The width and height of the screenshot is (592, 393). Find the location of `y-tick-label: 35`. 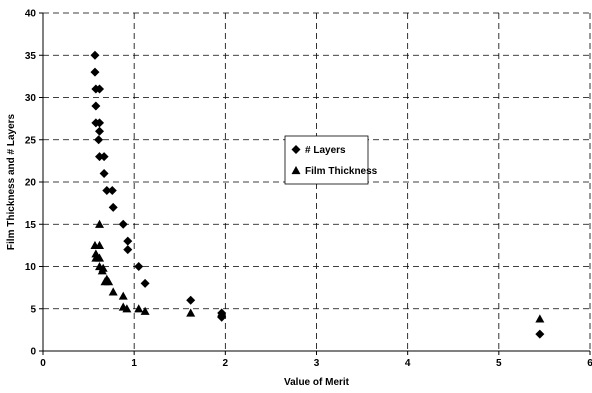

y-tick-label: 35 is located at coordinates (31, 56).